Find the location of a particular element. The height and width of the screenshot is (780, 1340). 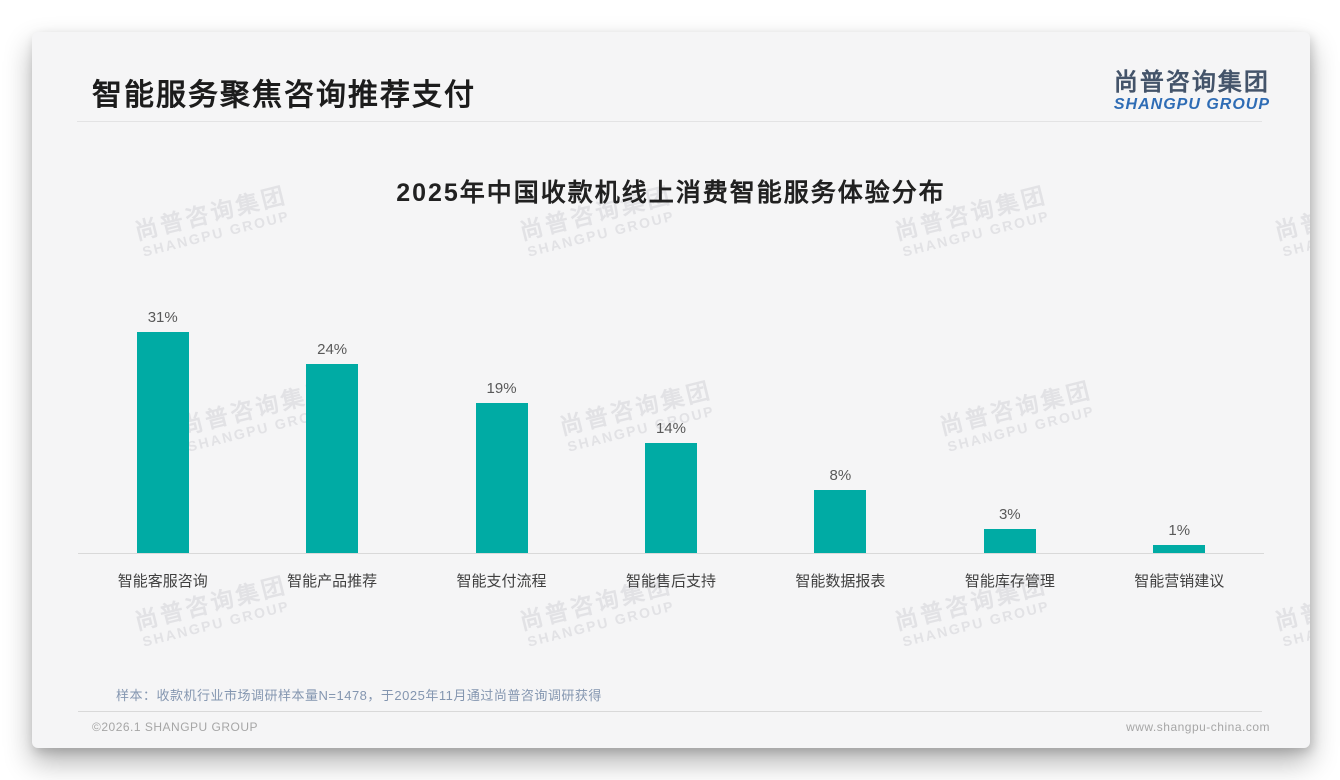

bar-group: 14% 智能售后支持 is located at coordinates (670, 449).